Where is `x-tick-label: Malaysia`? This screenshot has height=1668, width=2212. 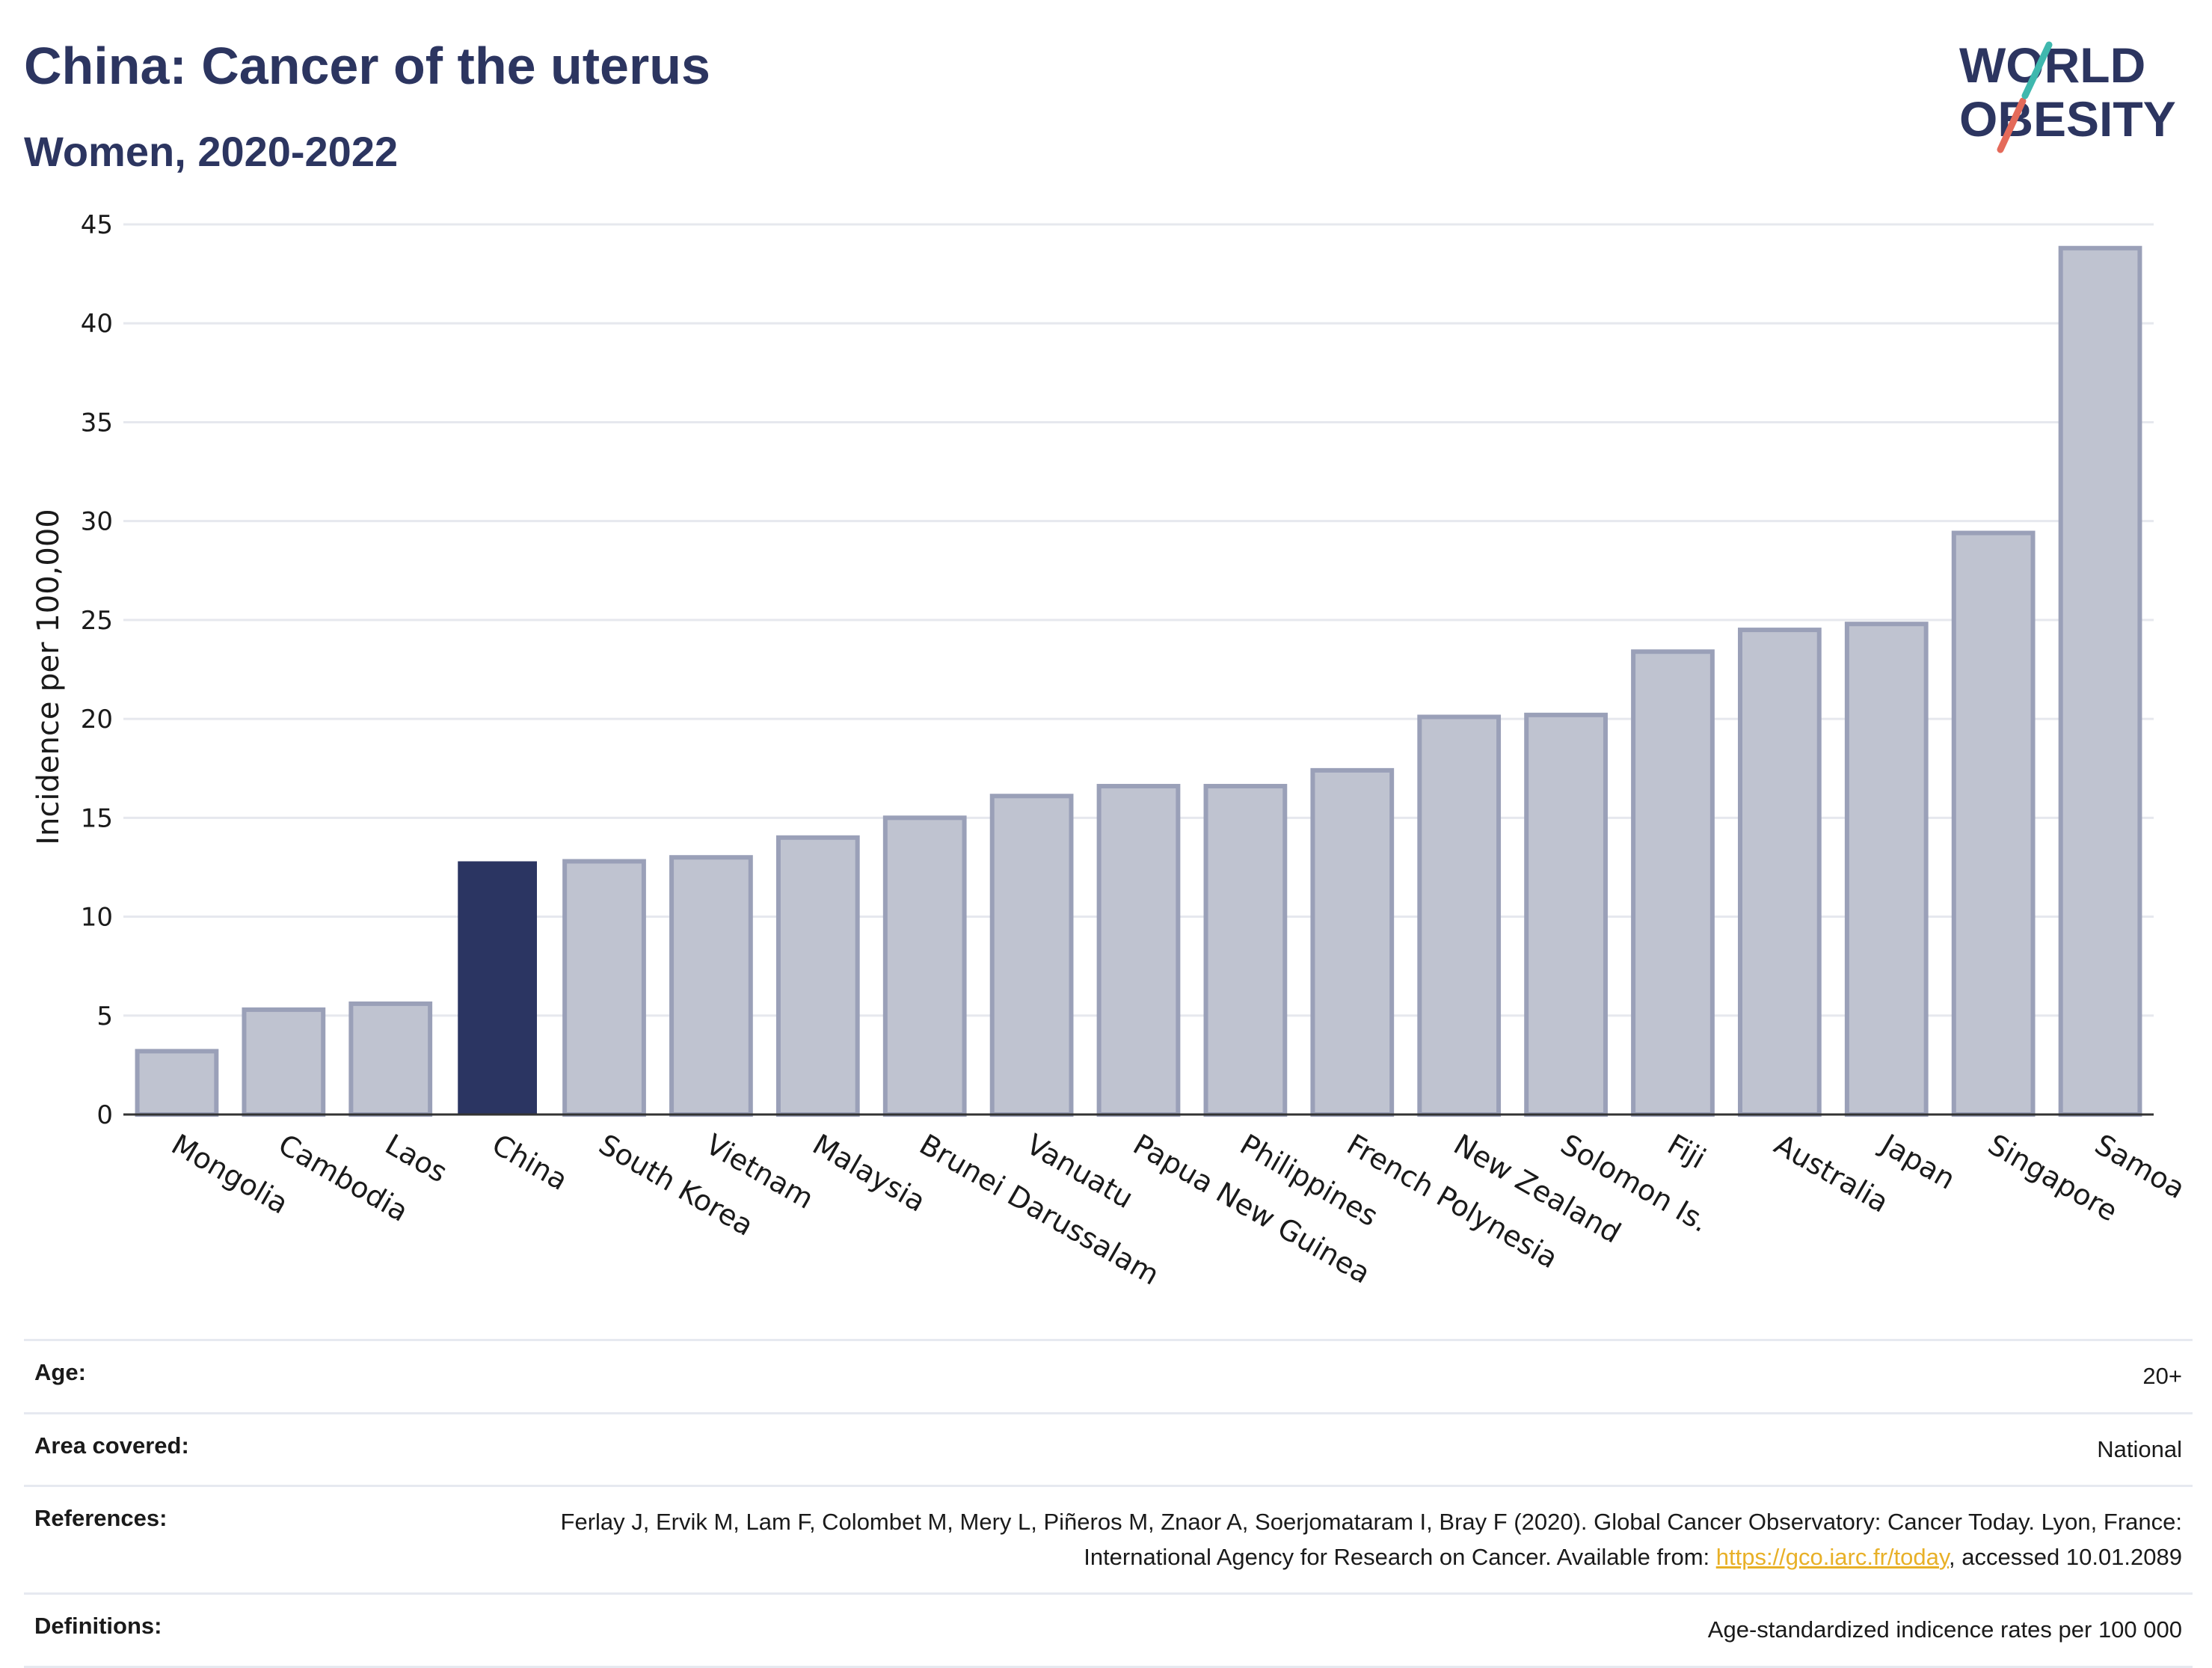 x-tick-label: Malaysia is located at coordinates (869, 1173).